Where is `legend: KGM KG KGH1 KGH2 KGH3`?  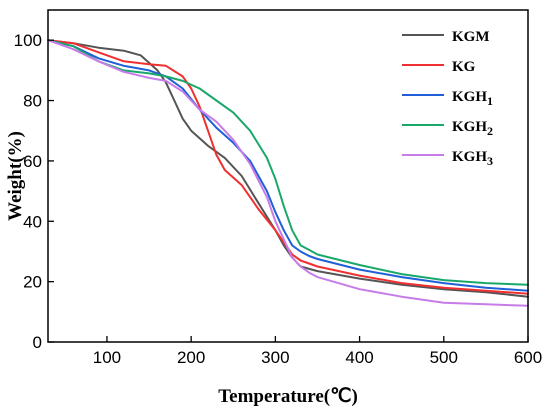 legend: KGM KG KGH1 KGH2 KGH3 is located at coordinates (447, 98).